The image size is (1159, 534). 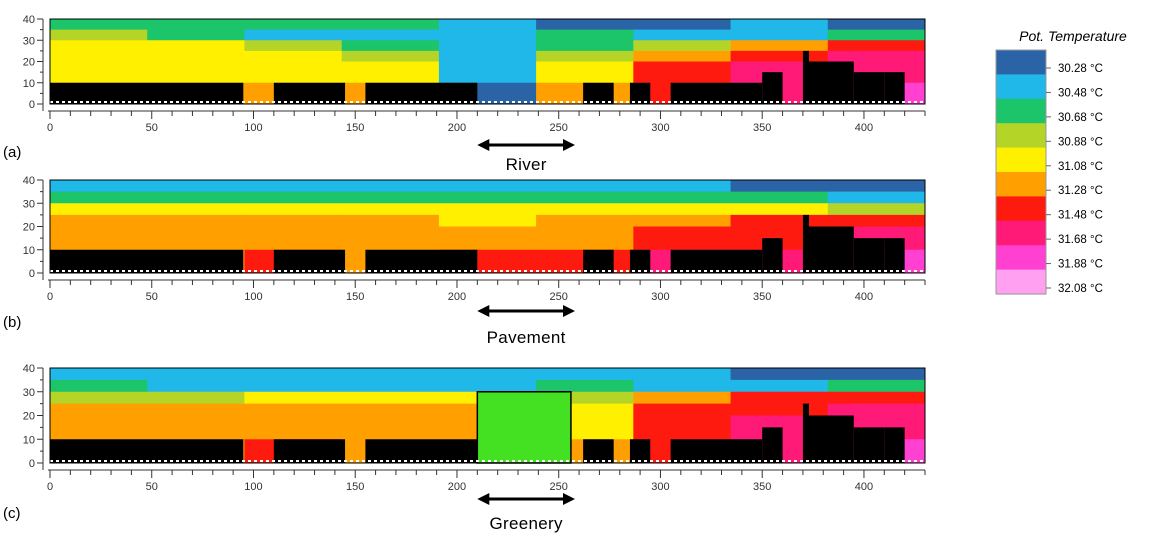 I want to click on surface-label: River, so click(x=526, y=164).